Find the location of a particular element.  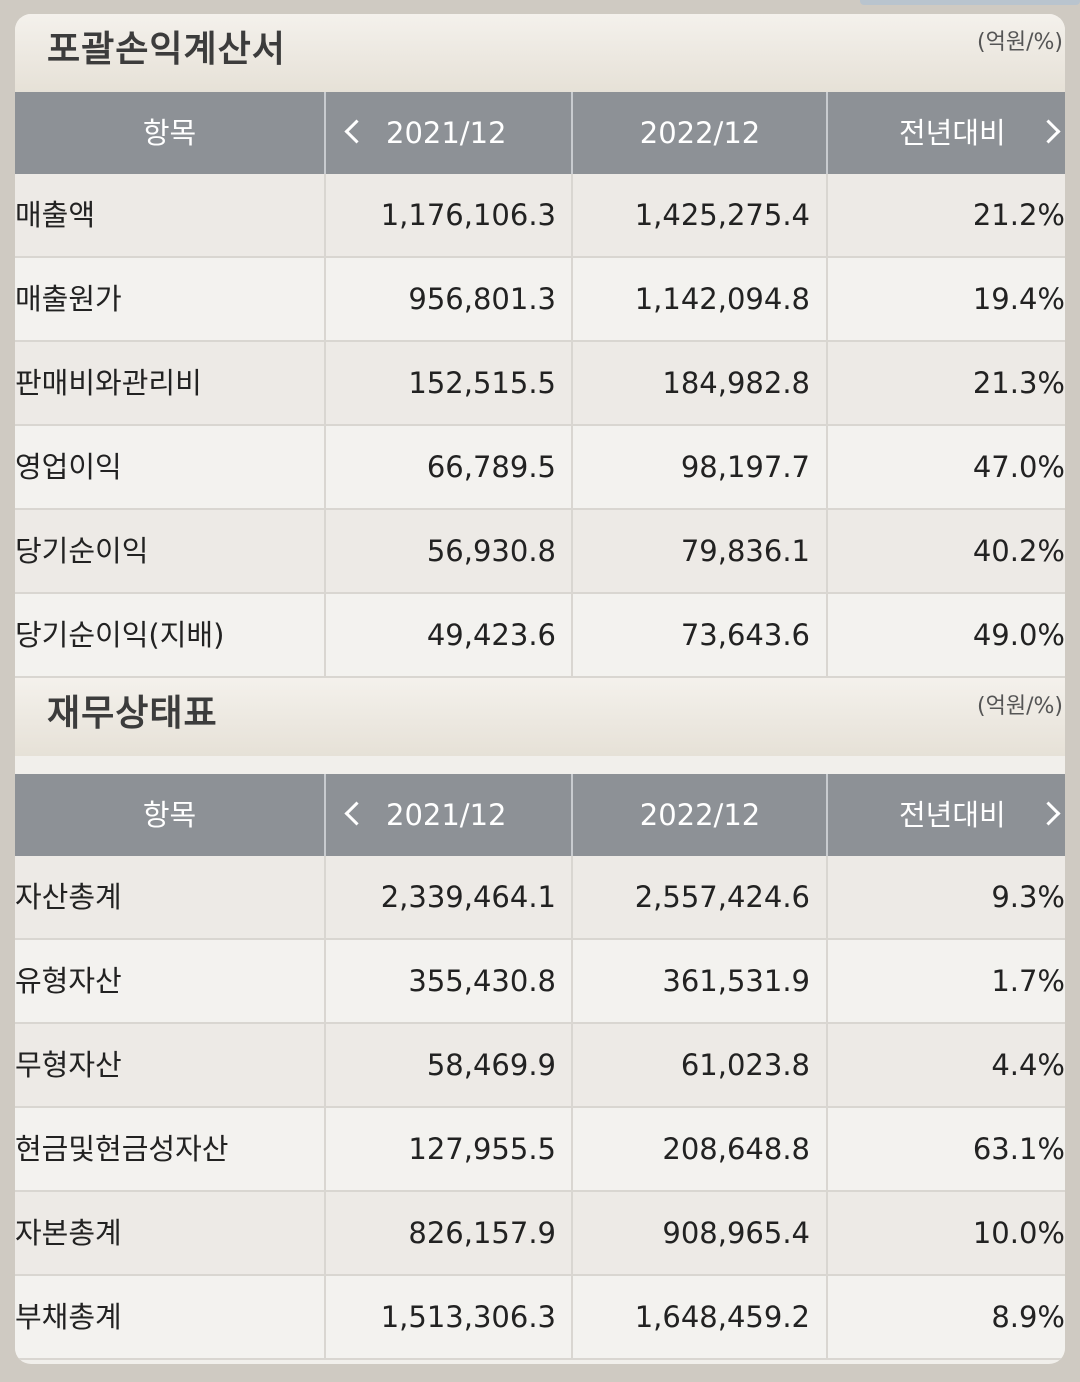

balance-sheet-table-header: 항목 2021/12 2022/12 전년대비 is located at coordinates (540, 816).